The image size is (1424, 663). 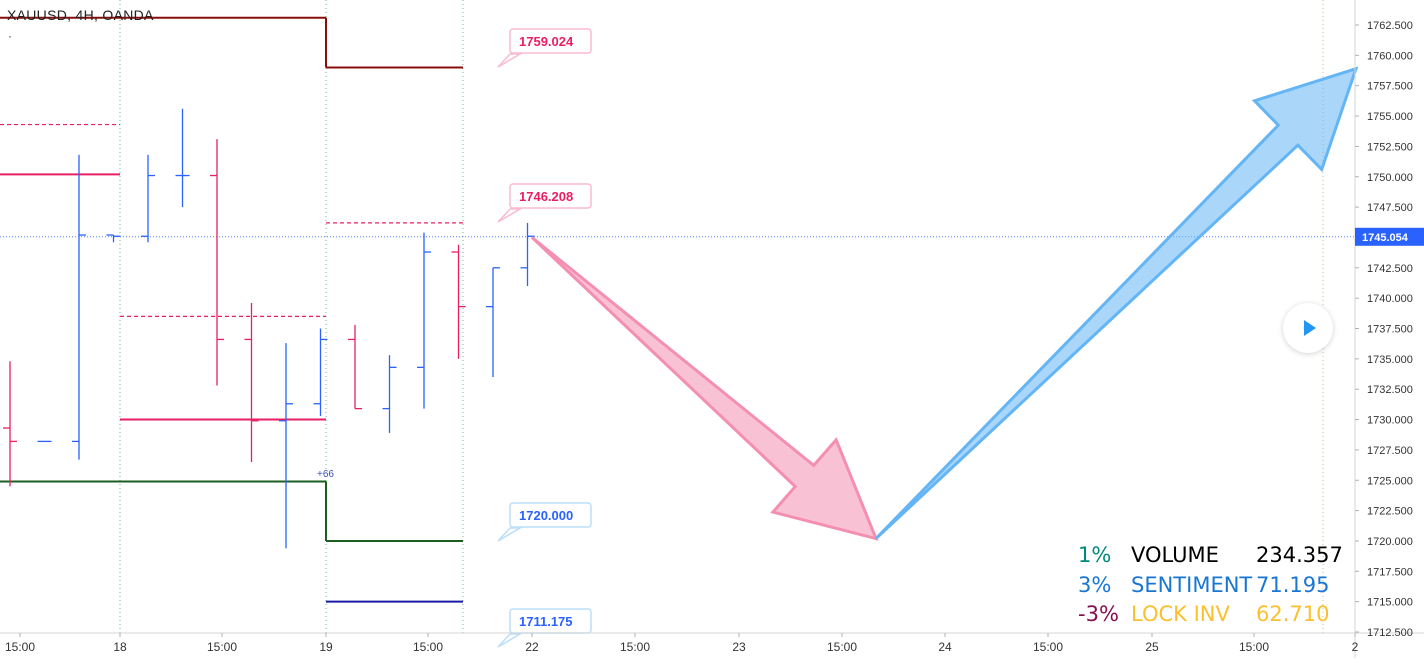 I want to click on price-tick-label: 1747.500, so click(x=1390, y=208).